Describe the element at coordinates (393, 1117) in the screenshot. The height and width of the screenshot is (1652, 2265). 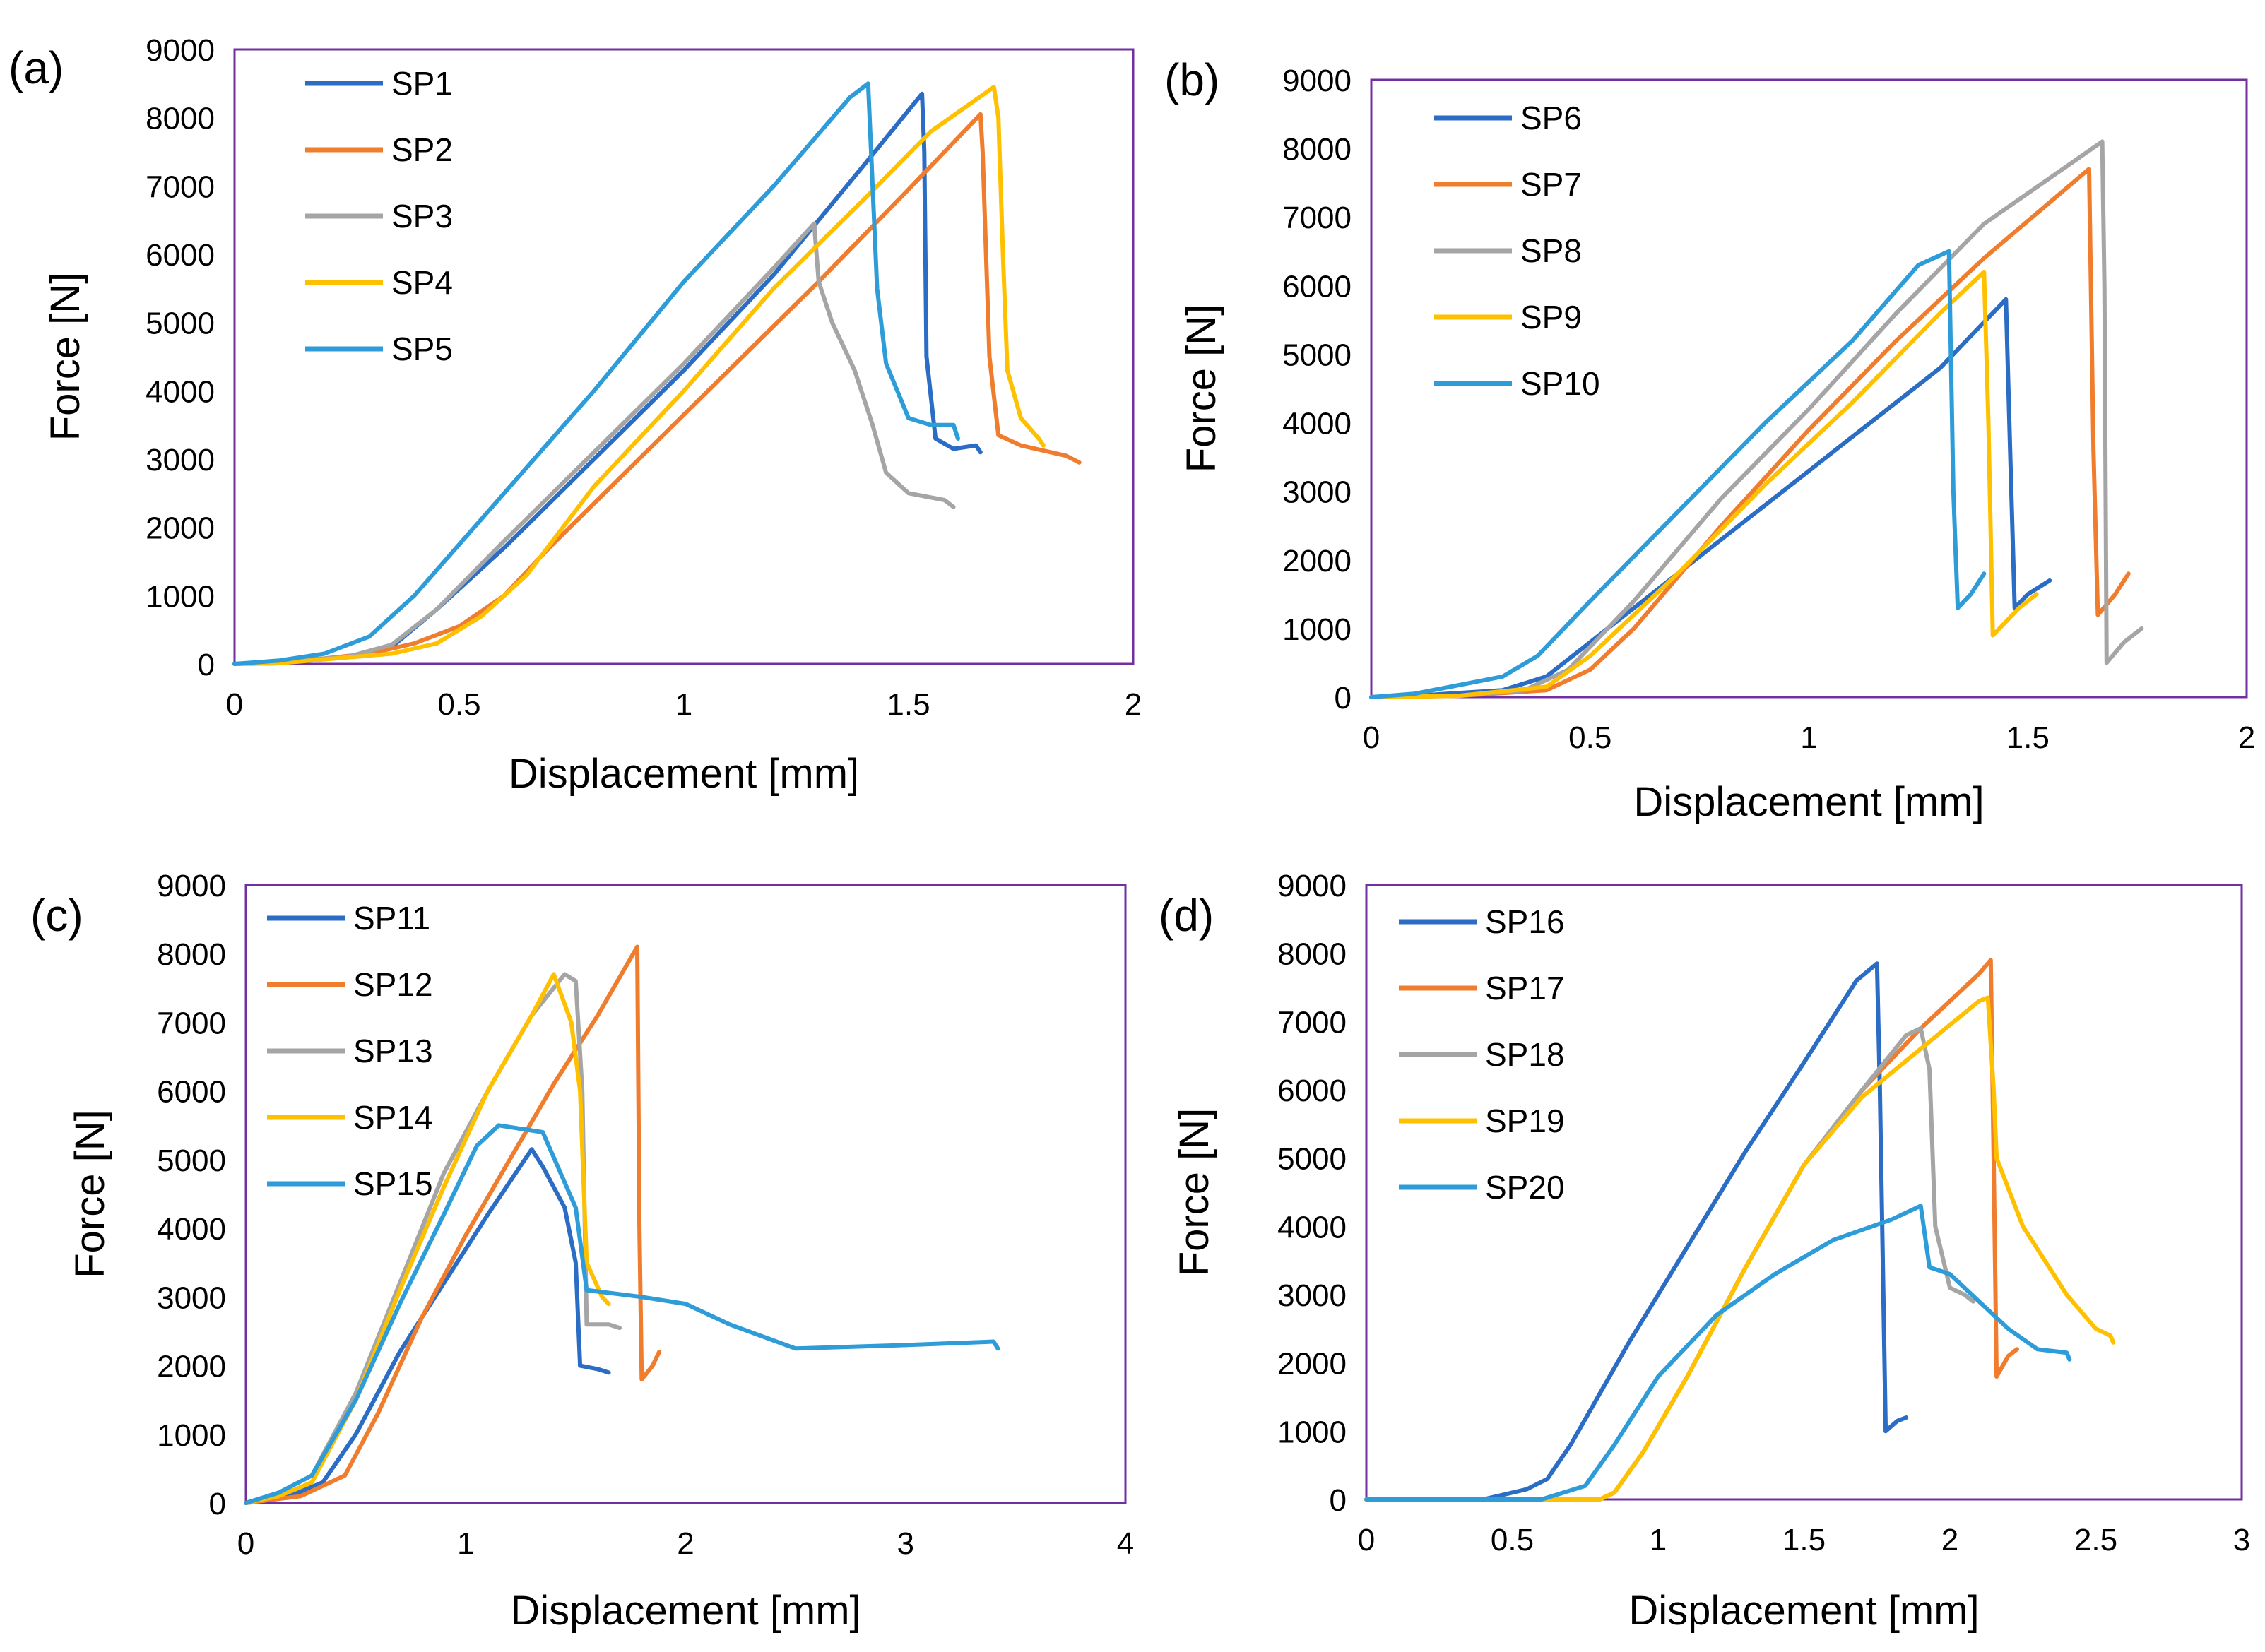
I see `legend-label-sp14: SP14` at that location.